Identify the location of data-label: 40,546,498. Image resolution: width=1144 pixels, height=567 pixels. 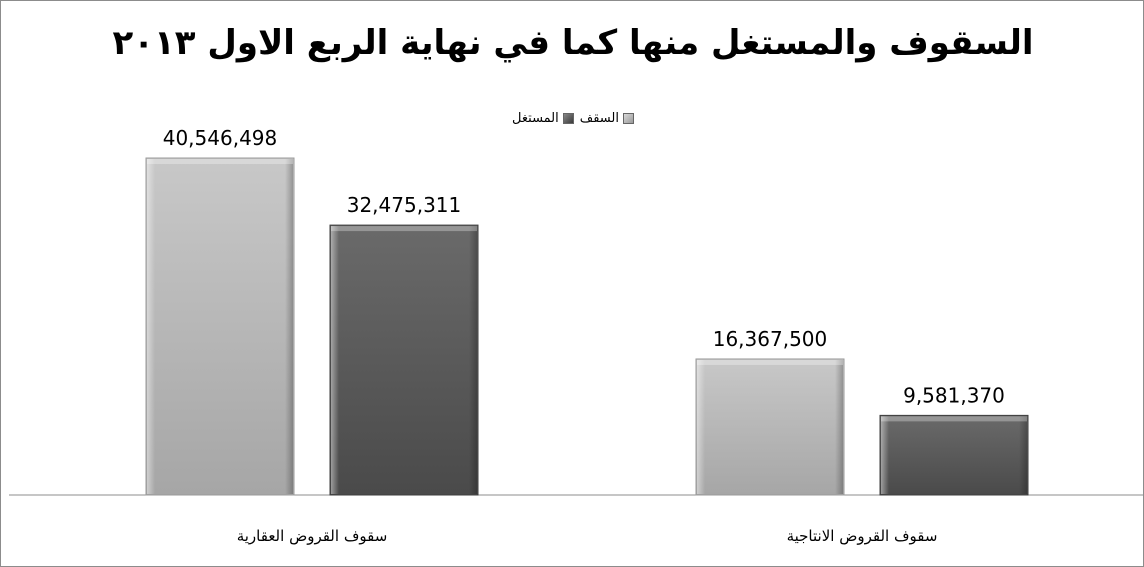
(220, 138).